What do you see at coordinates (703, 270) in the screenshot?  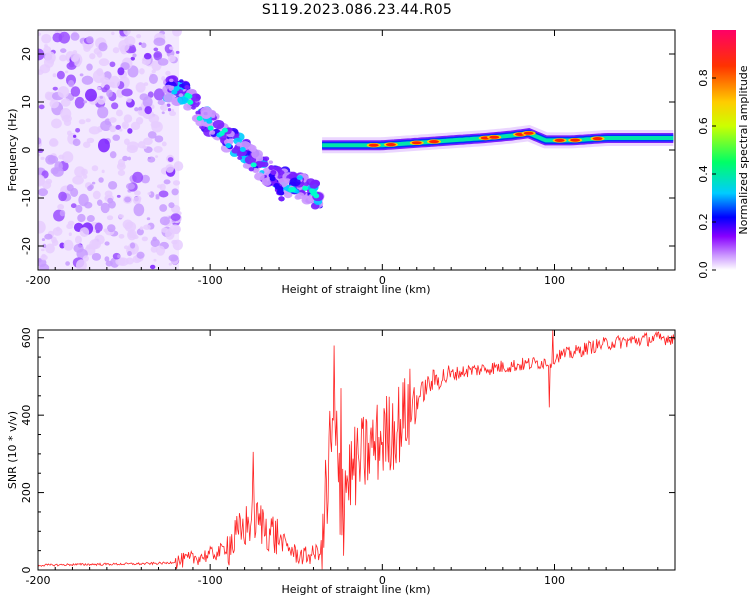 I see `colorbar-tick-label: 0.0` at bounding box center [703, 270].